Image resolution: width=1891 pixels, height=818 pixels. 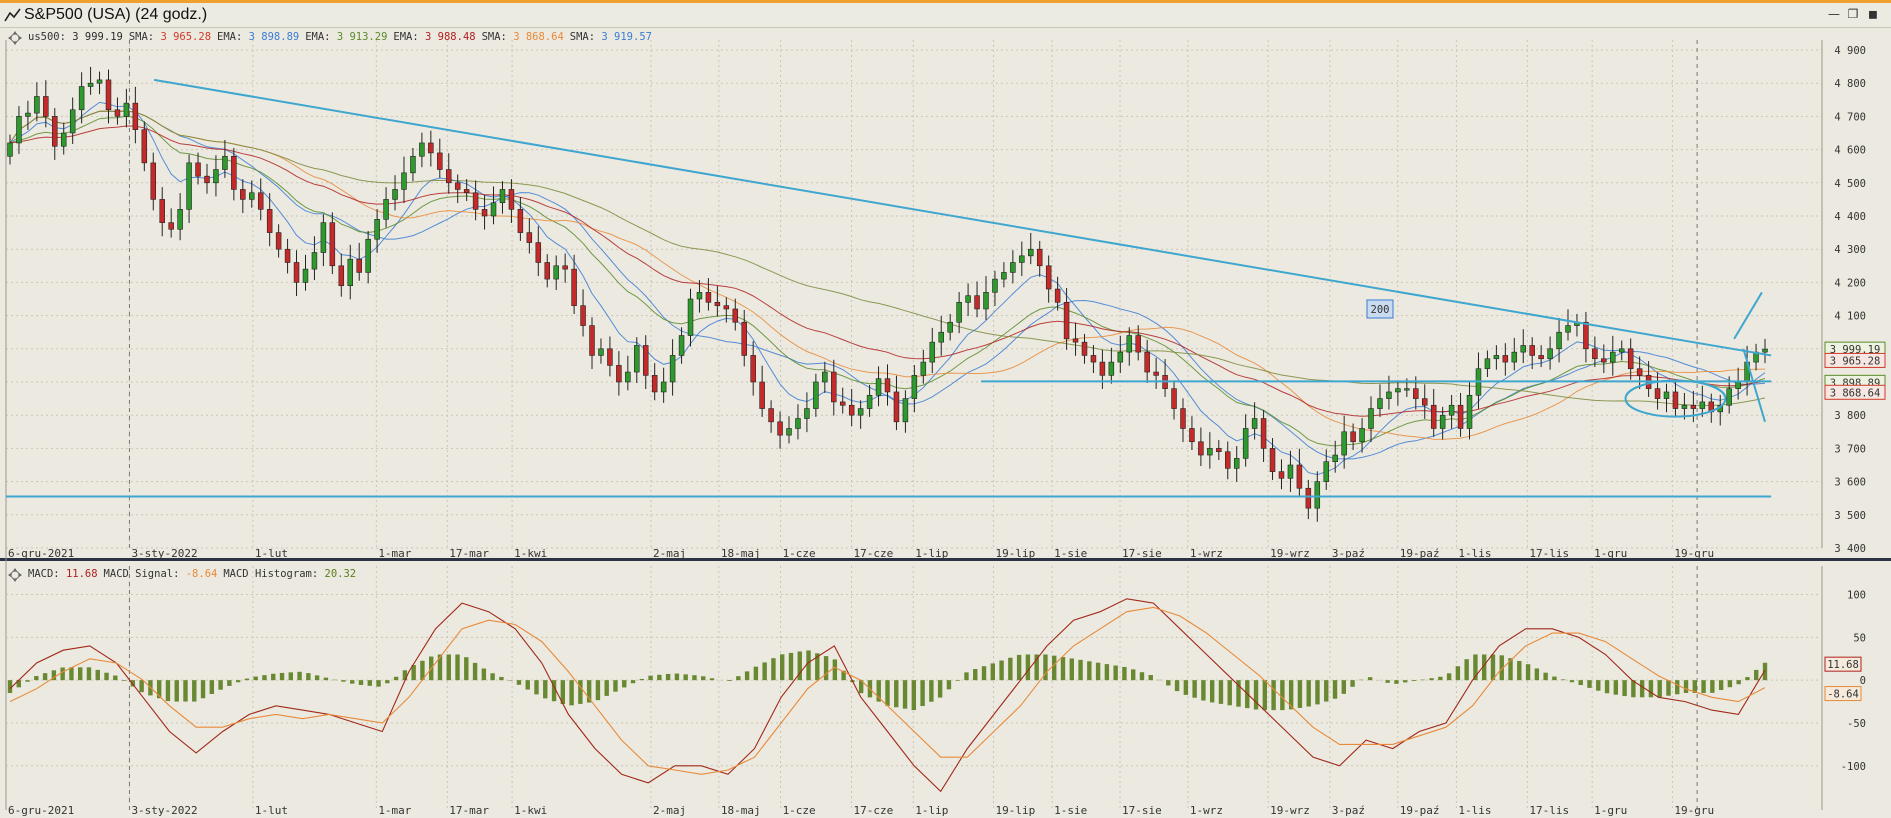 What do you see at coordinates (1850, 217) in the screenshot?
I see `y-tick-label: 4 400` at bounding box center [1850, 217].